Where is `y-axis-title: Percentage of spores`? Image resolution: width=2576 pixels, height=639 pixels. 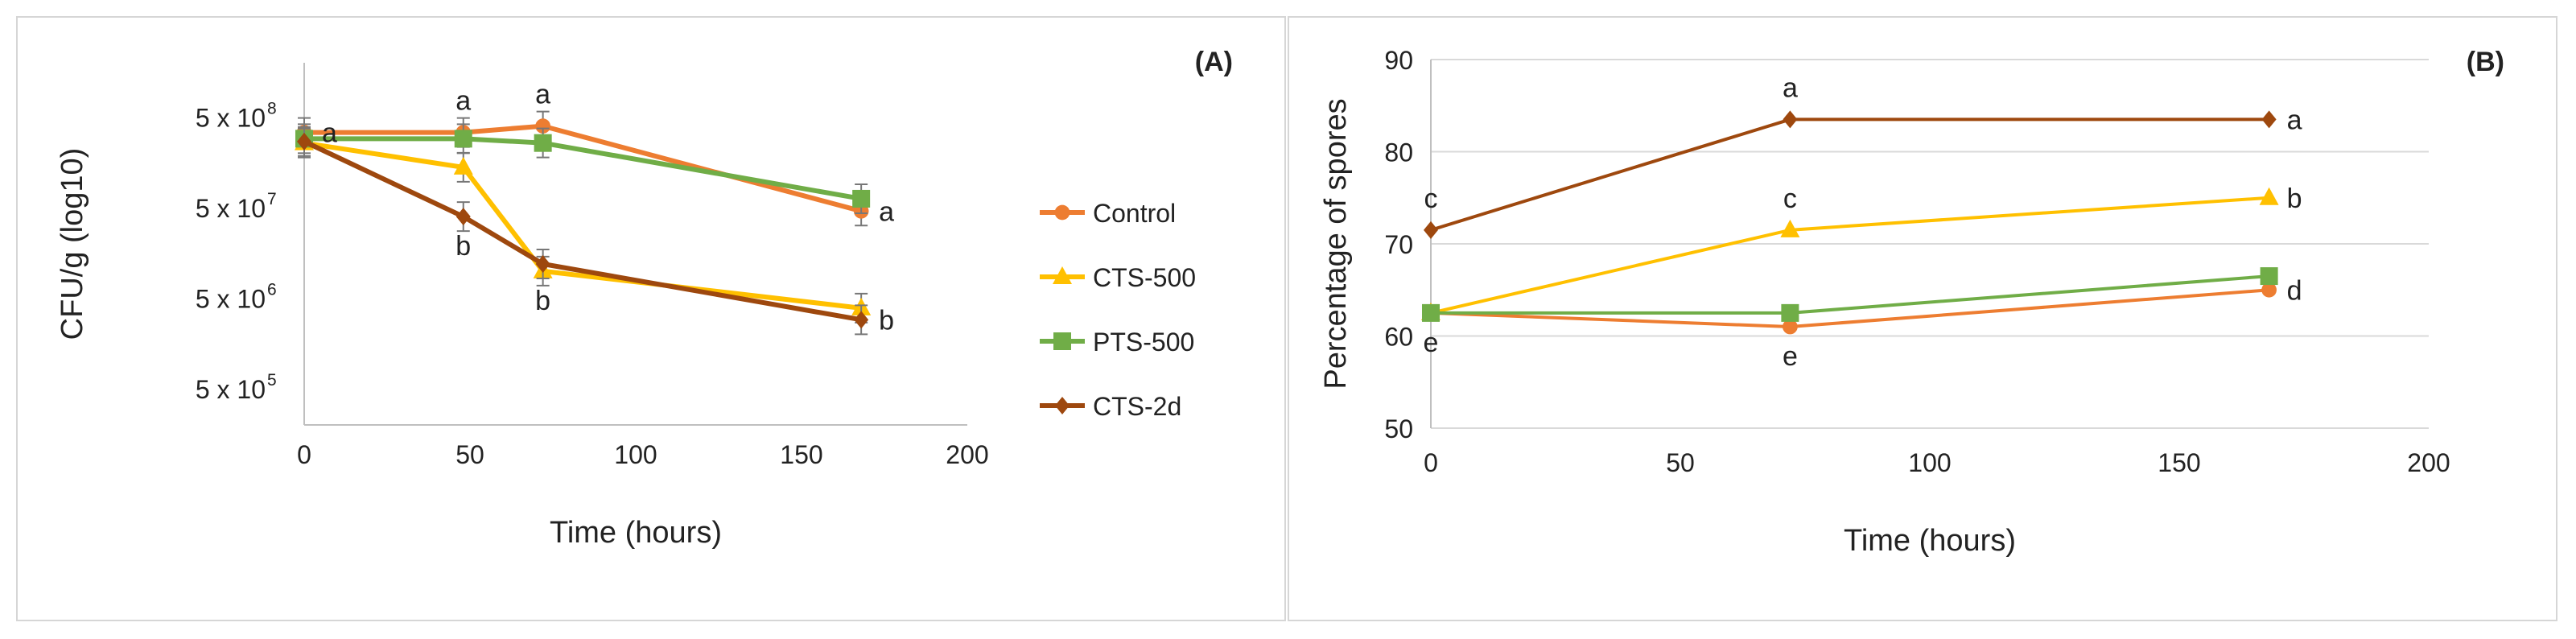 y-axis-title: Percentage of spores is located at coordinates (1336, 243).